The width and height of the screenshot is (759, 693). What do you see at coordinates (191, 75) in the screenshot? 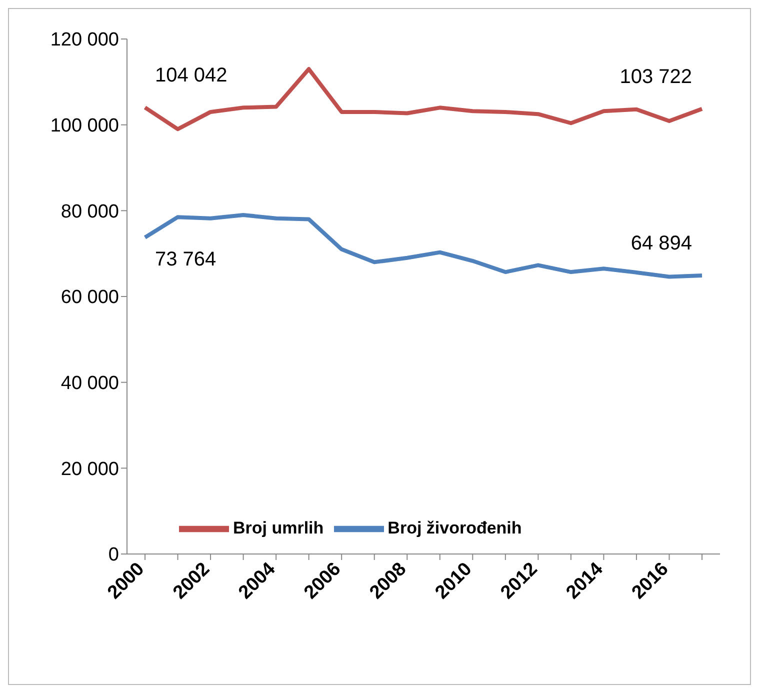
I see `data-label: 104 042` at bounding box center [191, 75].